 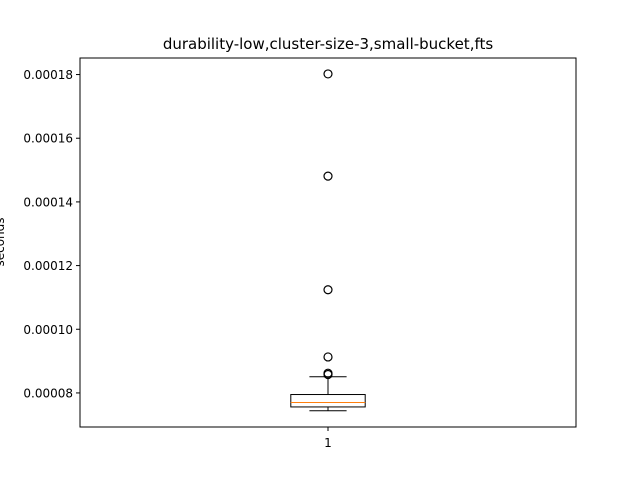 What do you see at coordinates (48, 202) in the screenshot?
I see `y-tick-label: 0.00014` at bounding box center [48, 202].